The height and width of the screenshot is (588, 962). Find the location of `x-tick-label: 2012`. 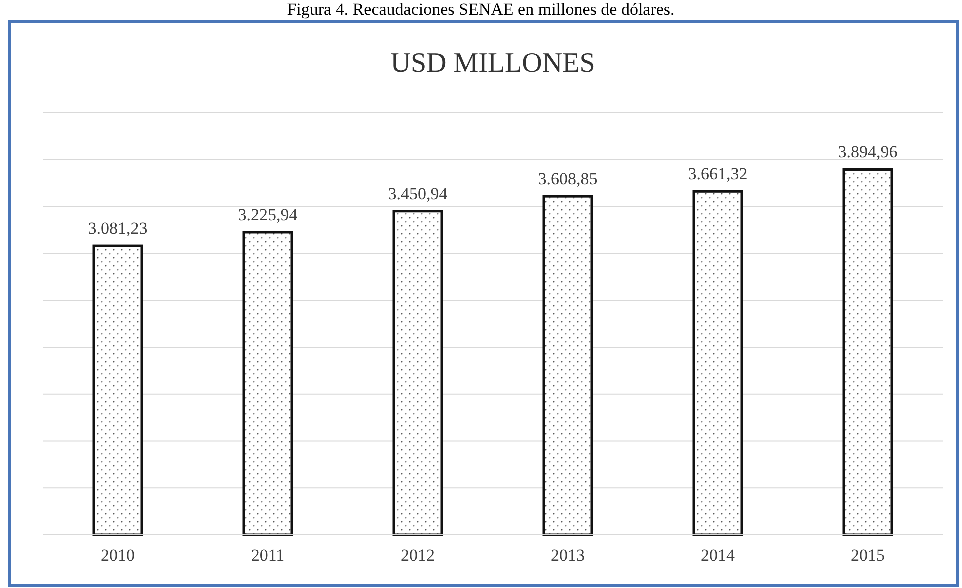

x-tick-label: 2012 is located at coordinates (418, 556).